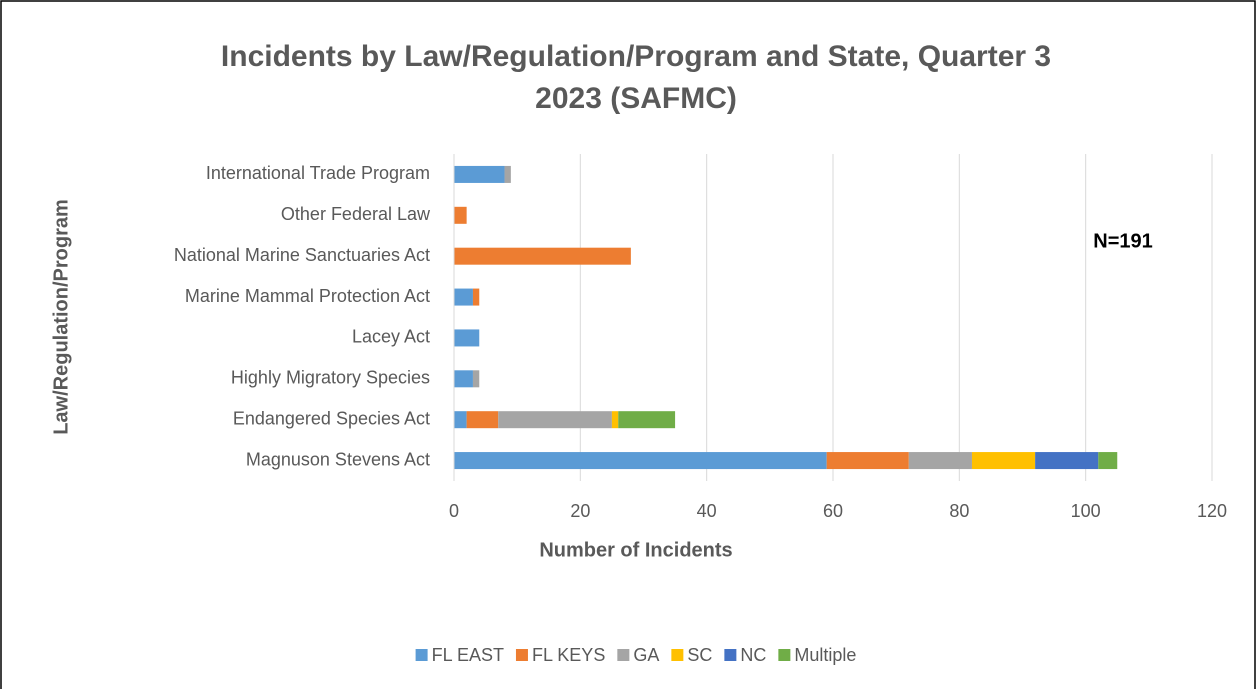 The width and height of the screenshot is (1257, 689). Describe the element at coordinates (61, 317) in the screenshot. I see `y-axis-label: Law/Regulation/Program` at that location.